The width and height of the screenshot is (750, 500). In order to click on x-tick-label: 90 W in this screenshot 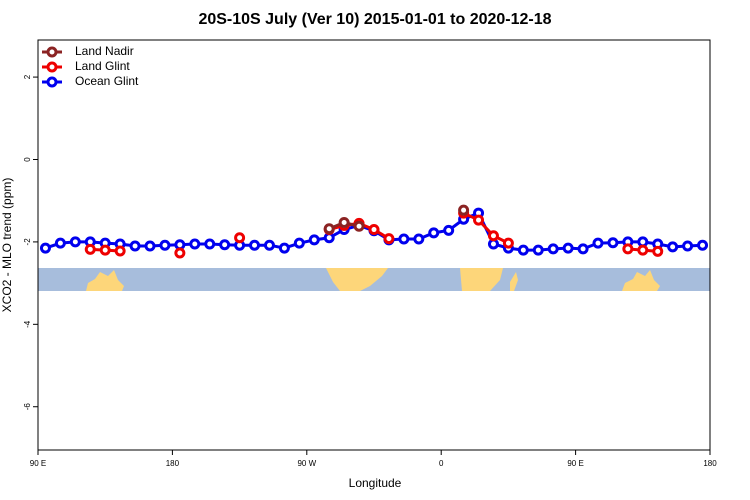, I will do `click(306, 463)`.